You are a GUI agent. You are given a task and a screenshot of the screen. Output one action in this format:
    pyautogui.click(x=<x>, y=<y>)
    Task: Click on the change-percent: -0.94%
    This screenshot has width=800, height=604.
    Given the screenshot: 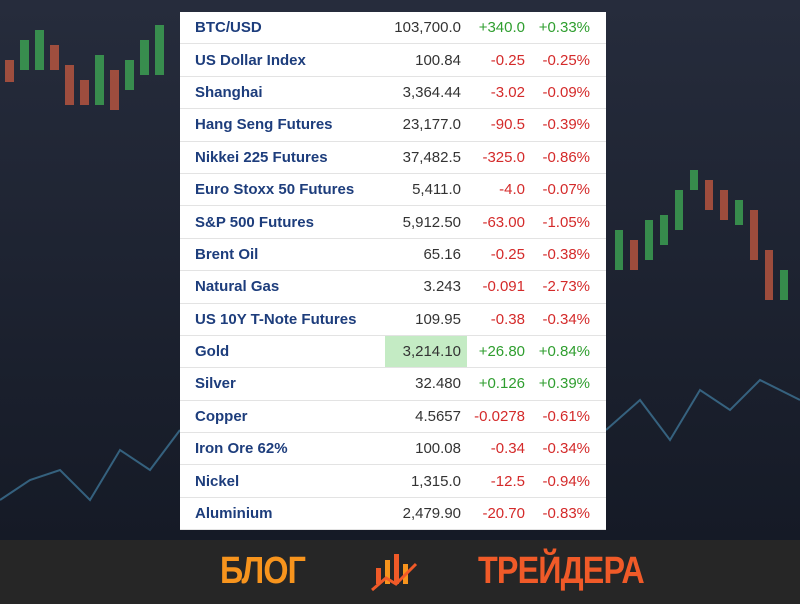 What is the action you would take?
    pyautogui.click(x=568, y=481)
    